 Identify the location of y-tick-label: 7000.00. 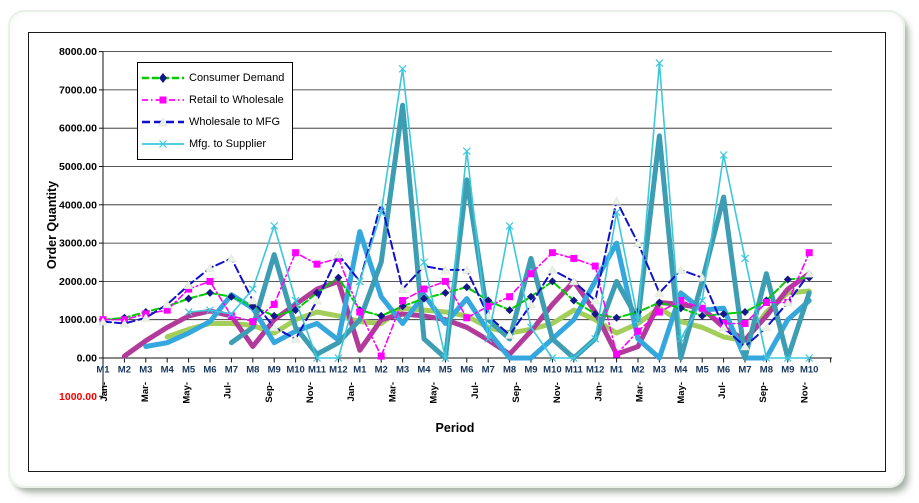
(78, 90).